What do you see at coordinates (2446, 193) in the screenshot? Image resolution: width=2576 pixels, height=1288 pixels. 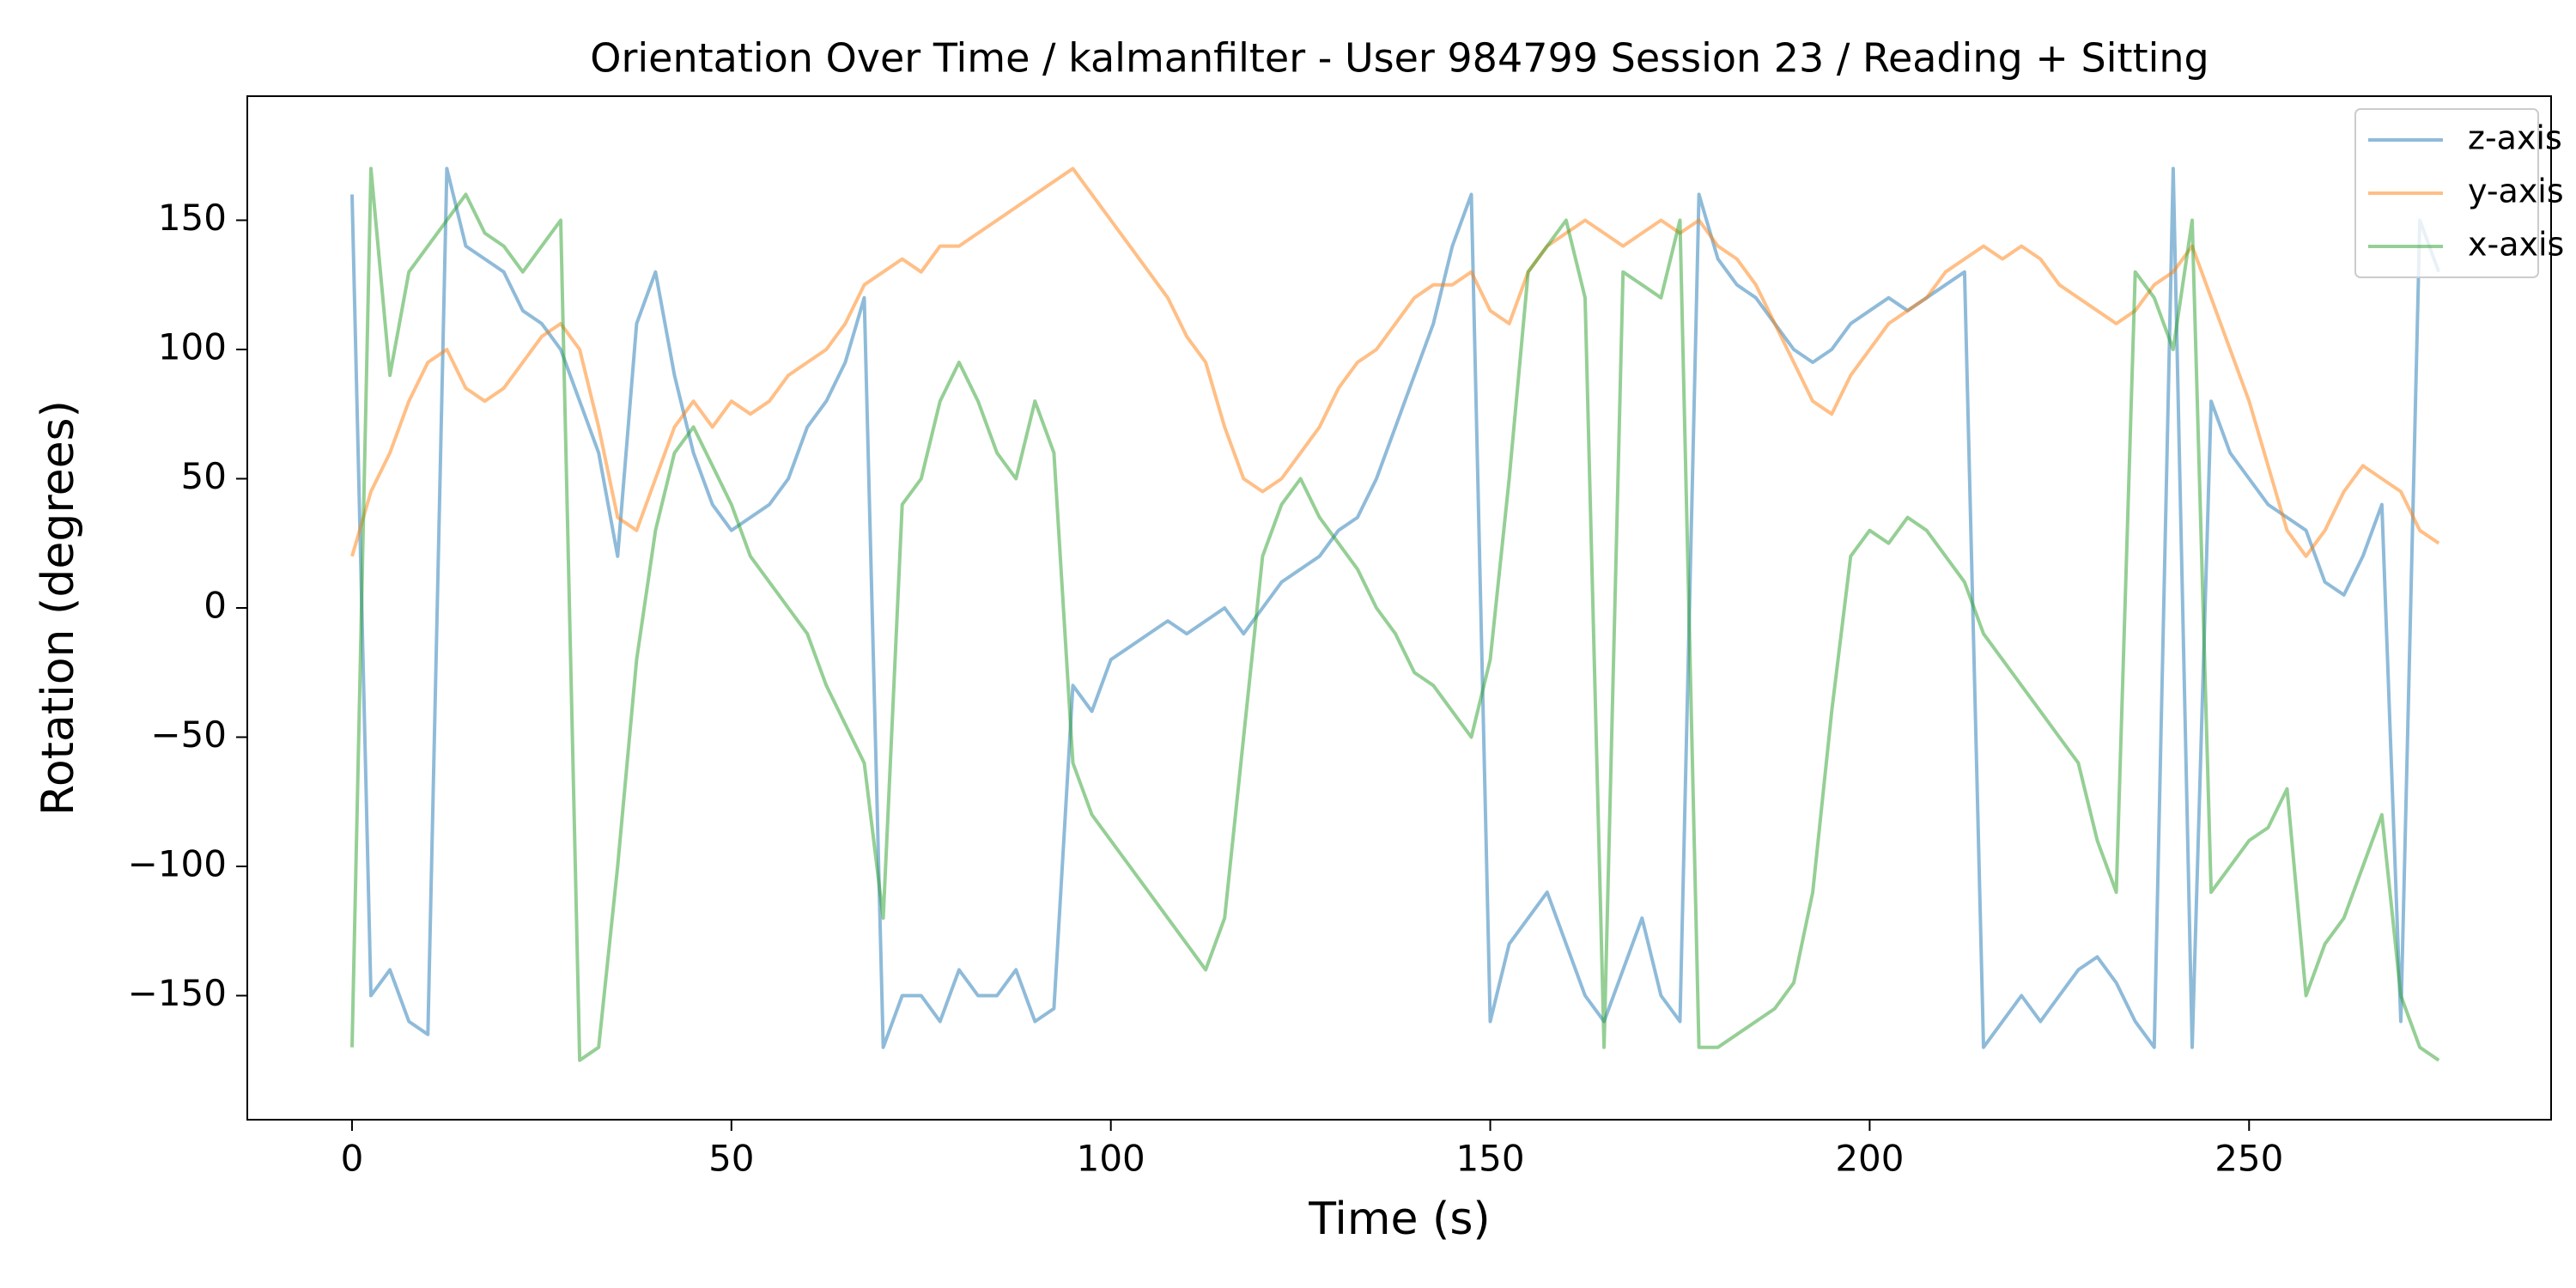 I see `legend-box` at bounding box center [2446, 193].